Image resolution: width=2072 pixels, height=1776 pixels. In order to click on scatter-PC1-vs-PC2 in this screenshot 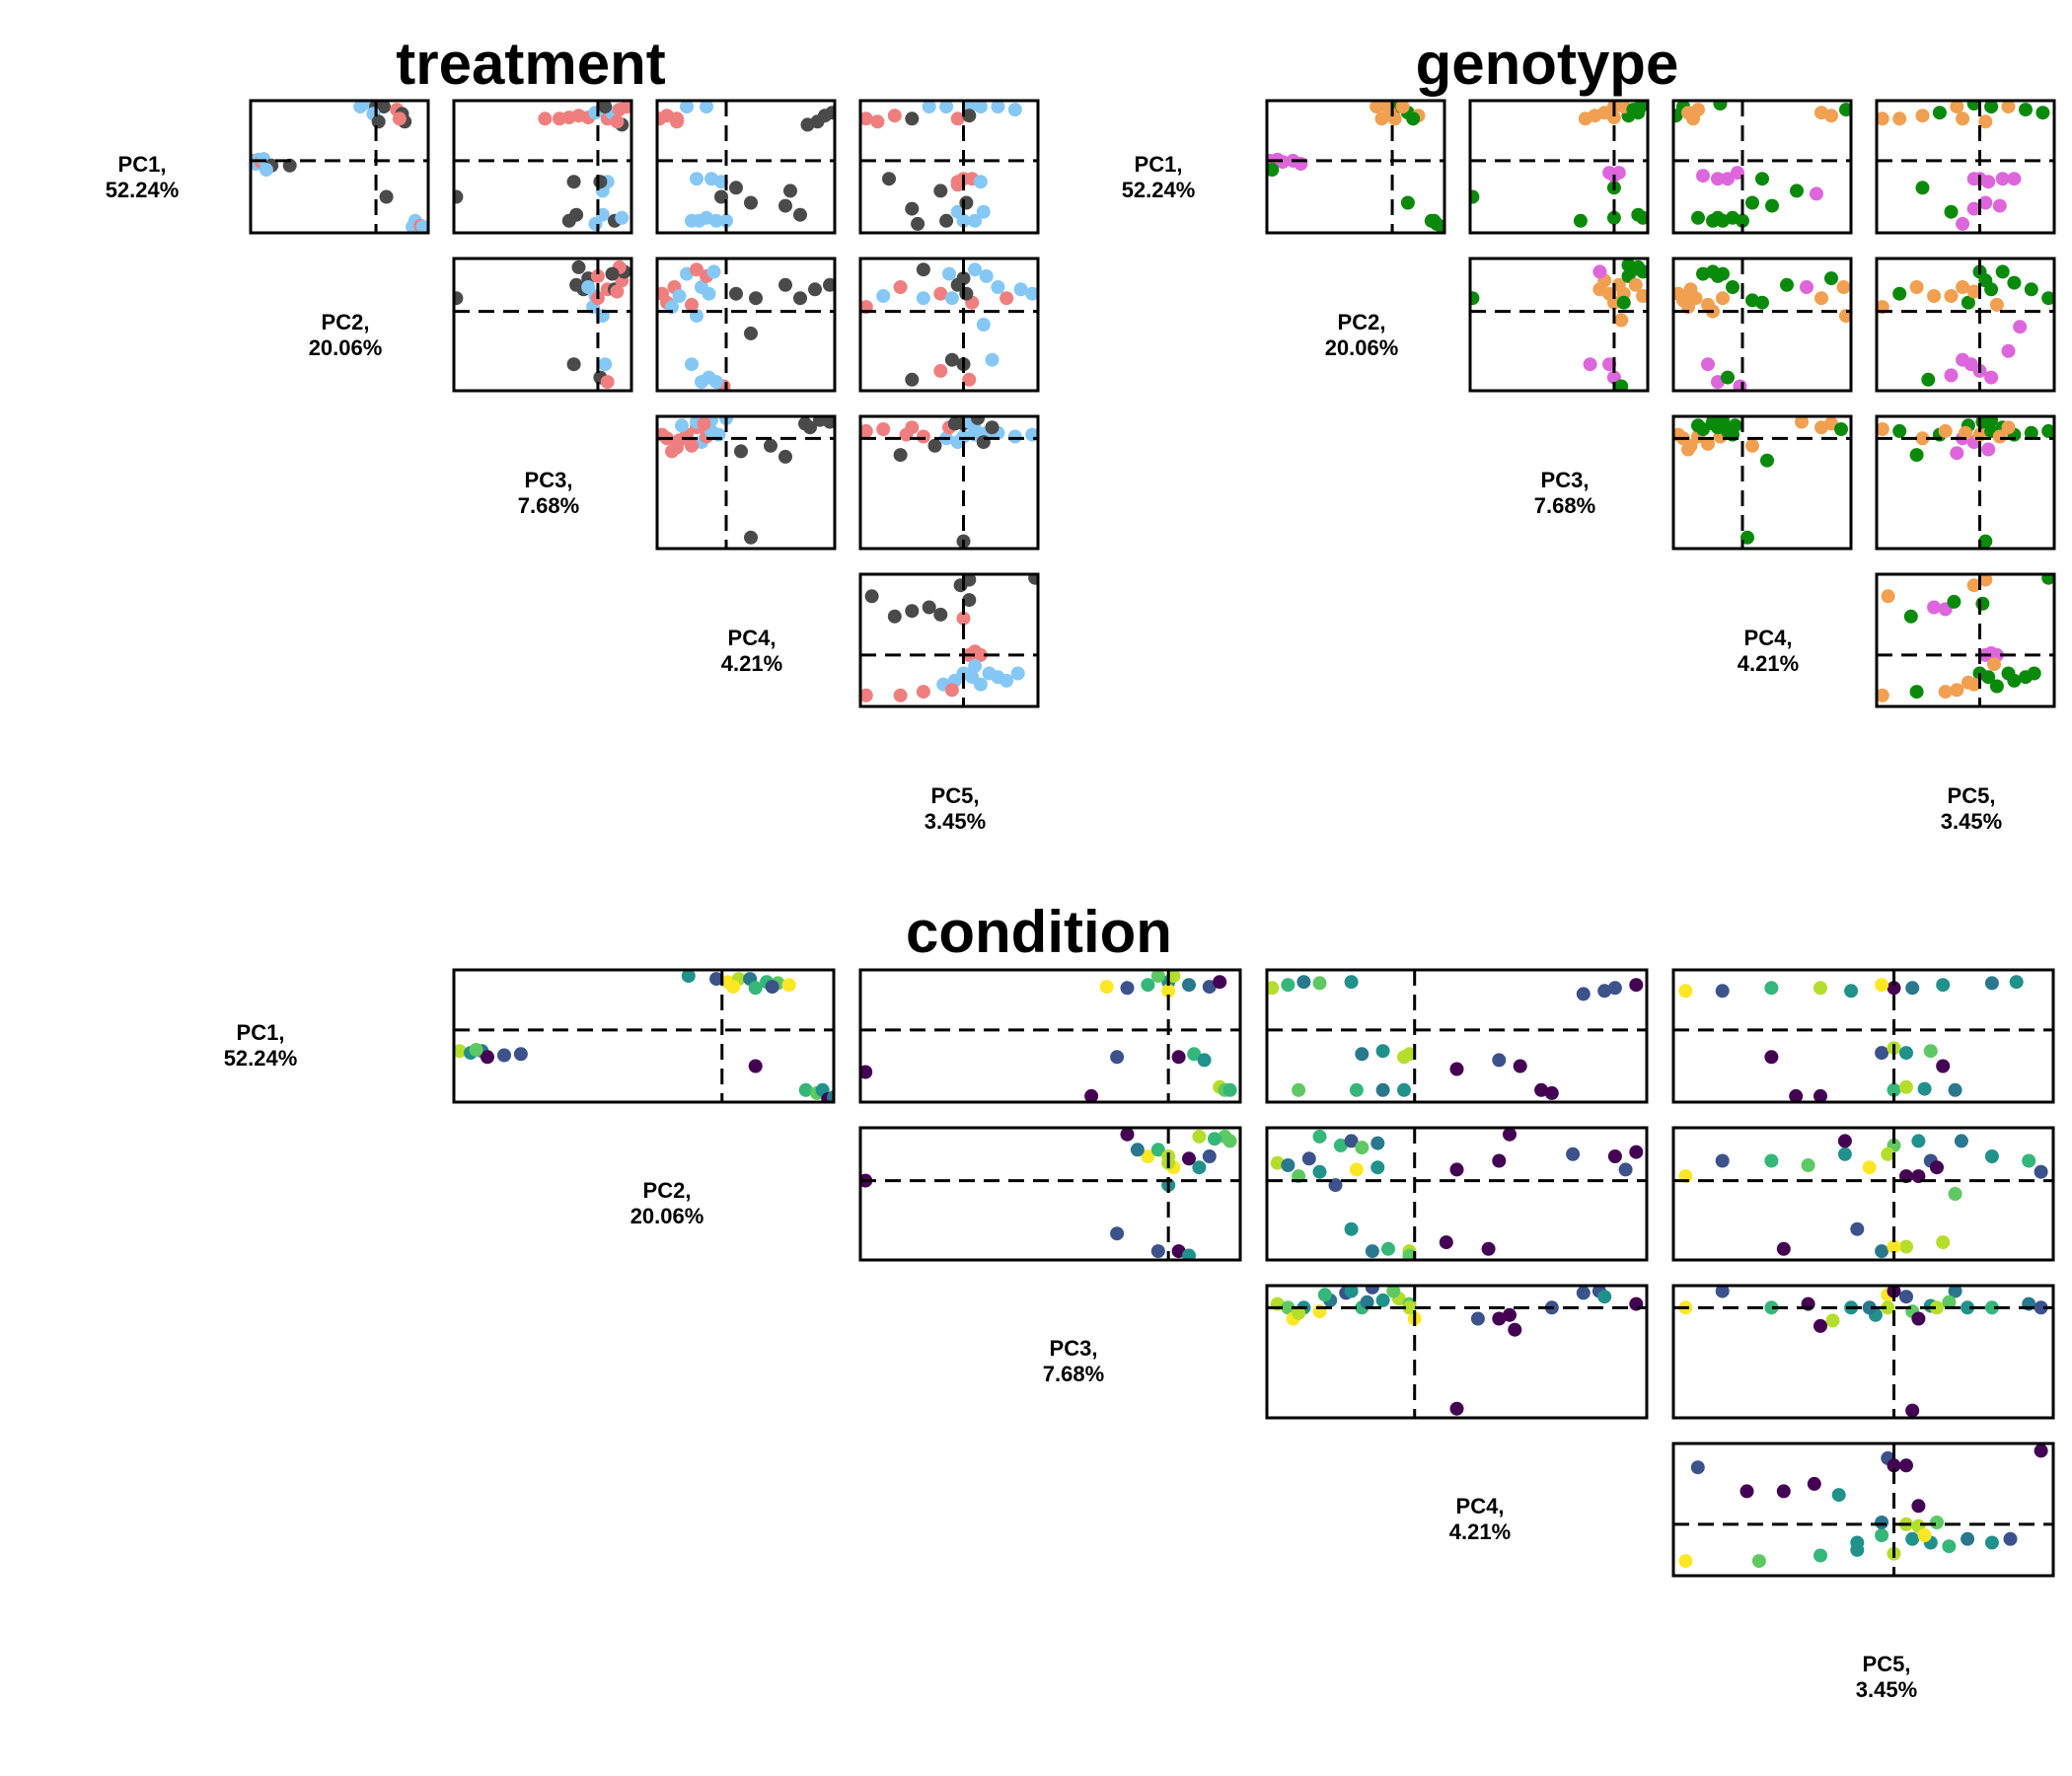, I will do `click(1356, 167)`.